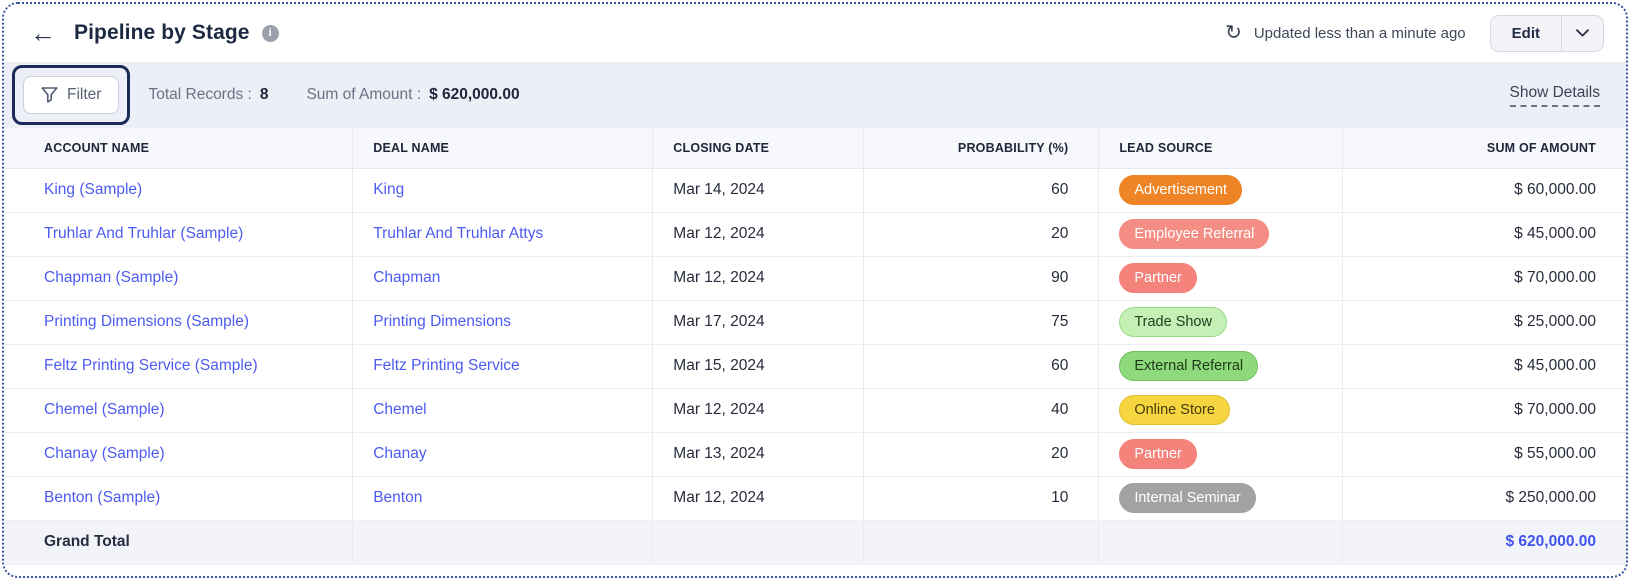  Describe the element at coordinates (758, 454) in the screenshot. I see `closing-date-cell: Mar 13, 2024` at that location.